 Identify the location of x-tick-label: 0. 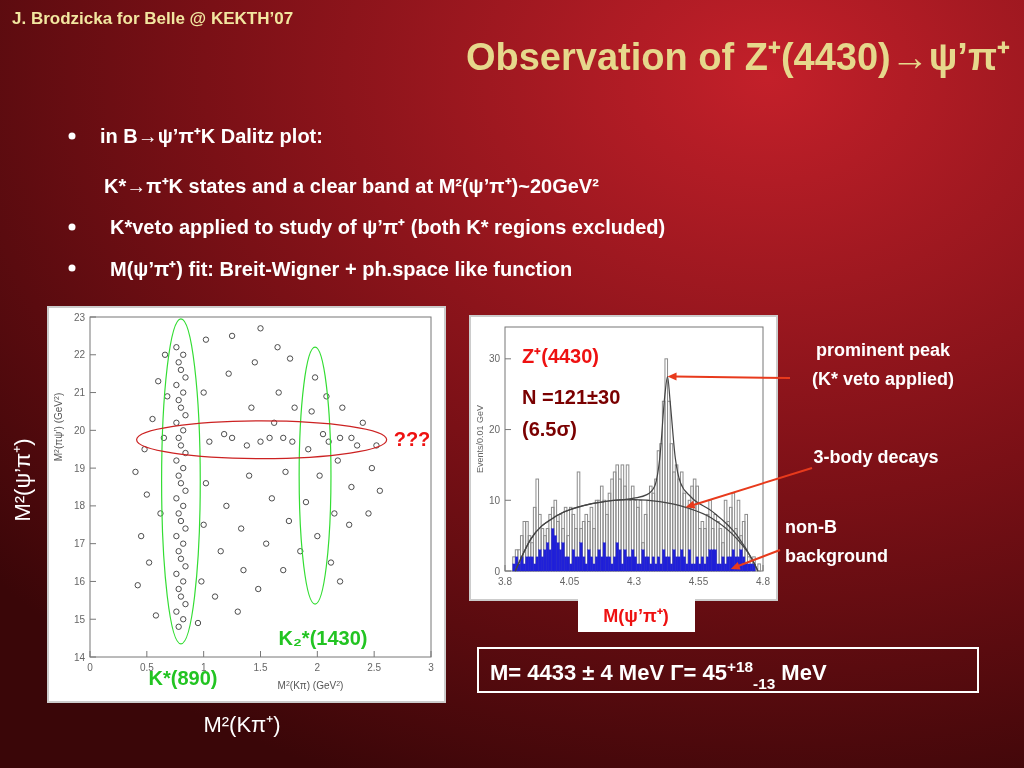
(90, 667).